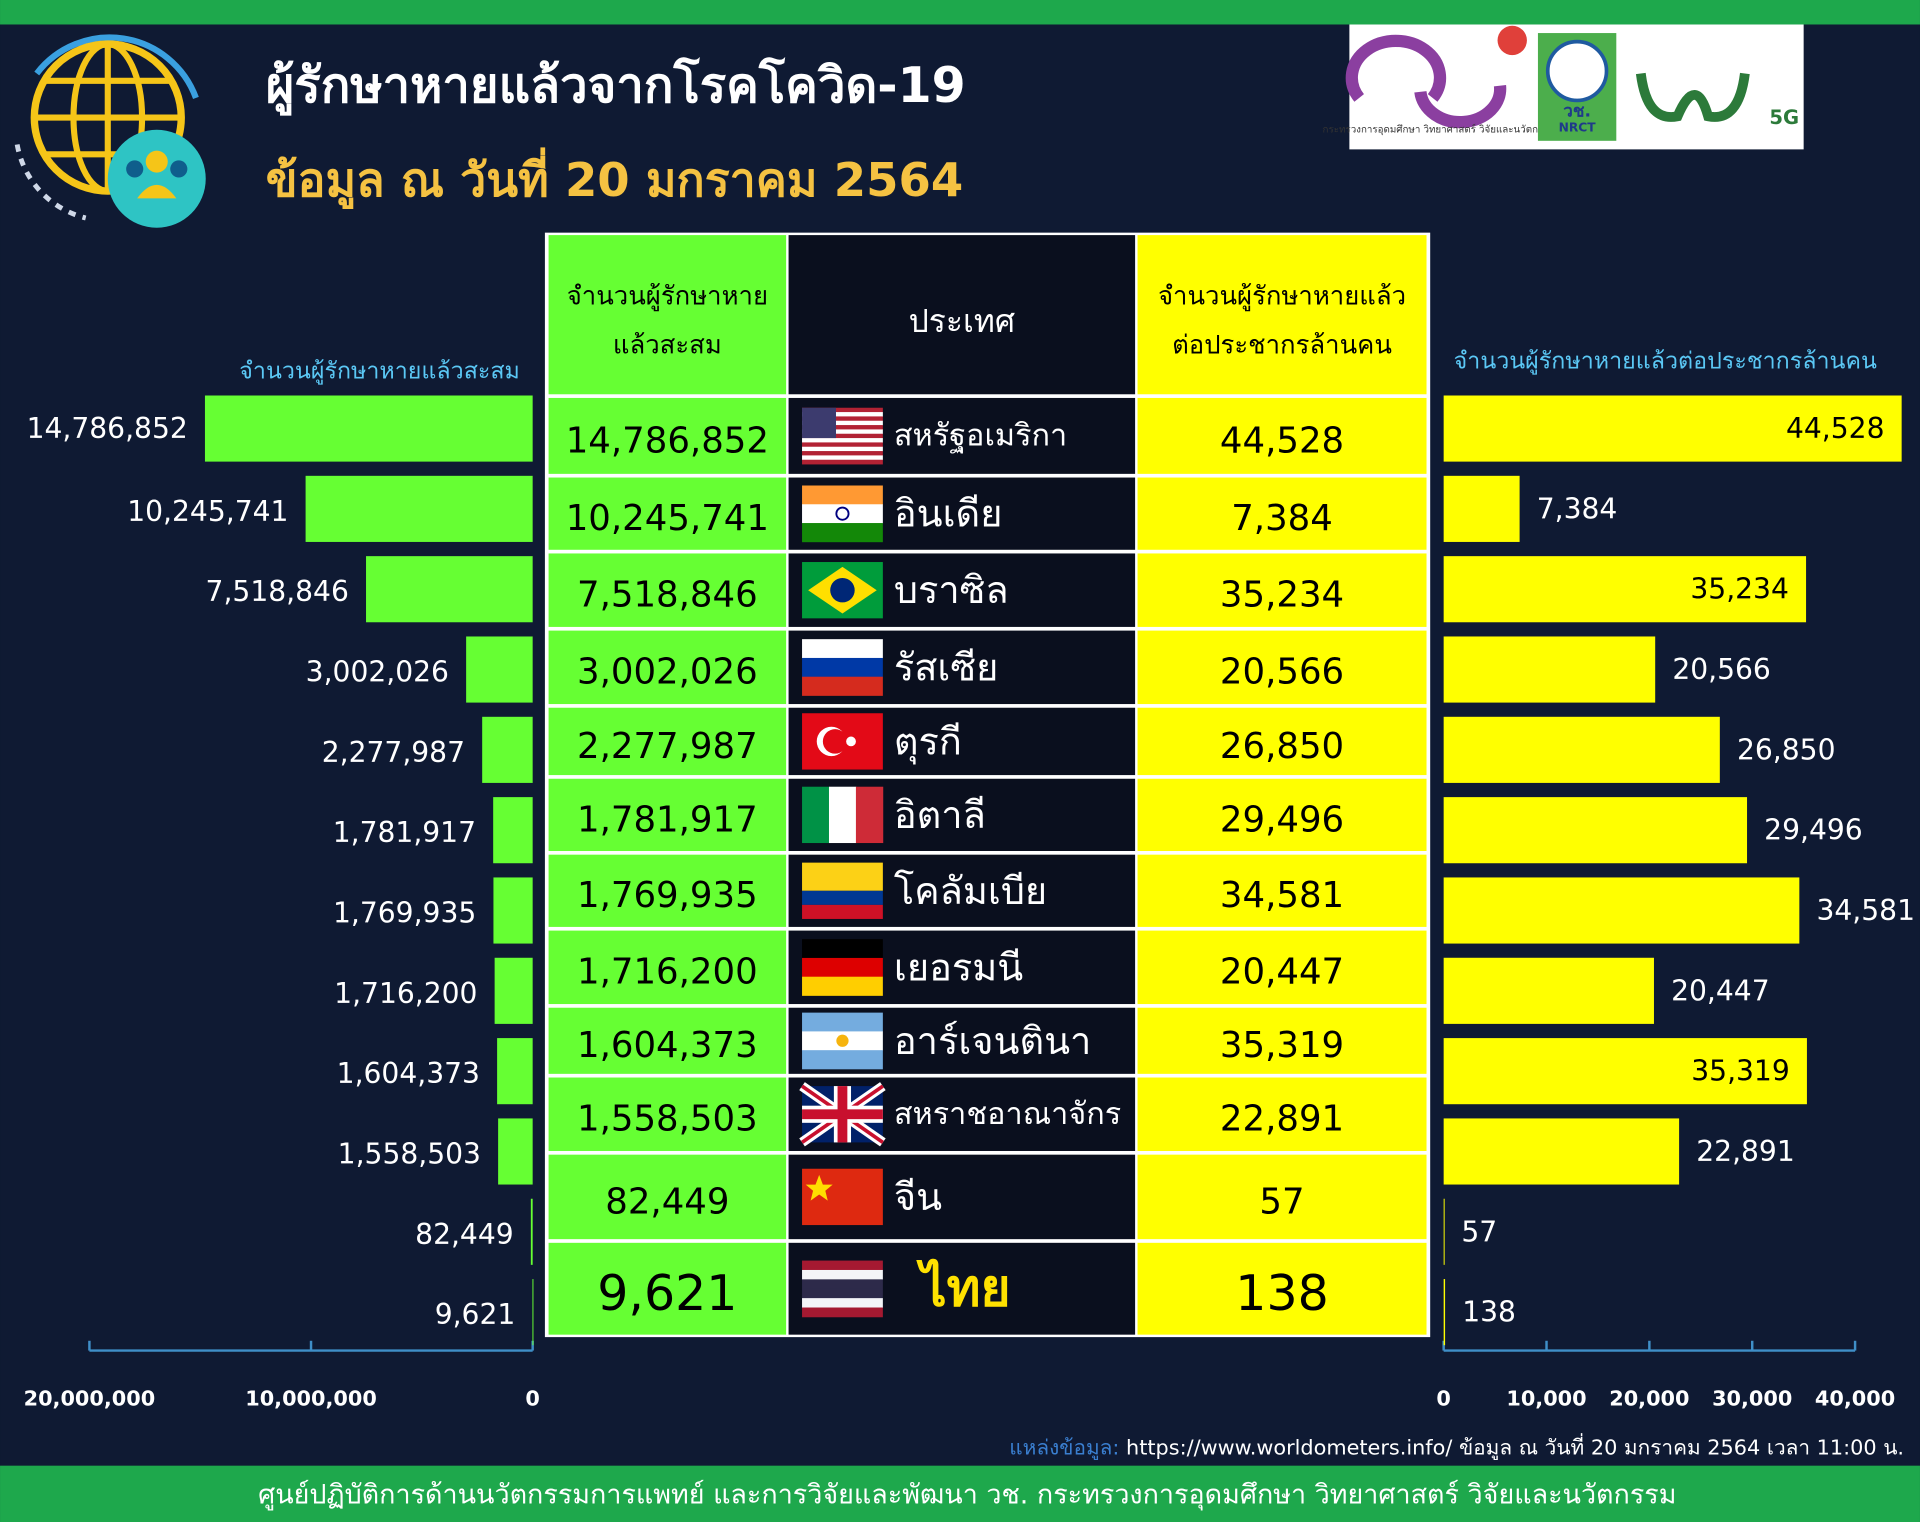 This screenshot has width=1920, height=1522. I want to click on country-name: รัสเซีย, so click(946, 667).